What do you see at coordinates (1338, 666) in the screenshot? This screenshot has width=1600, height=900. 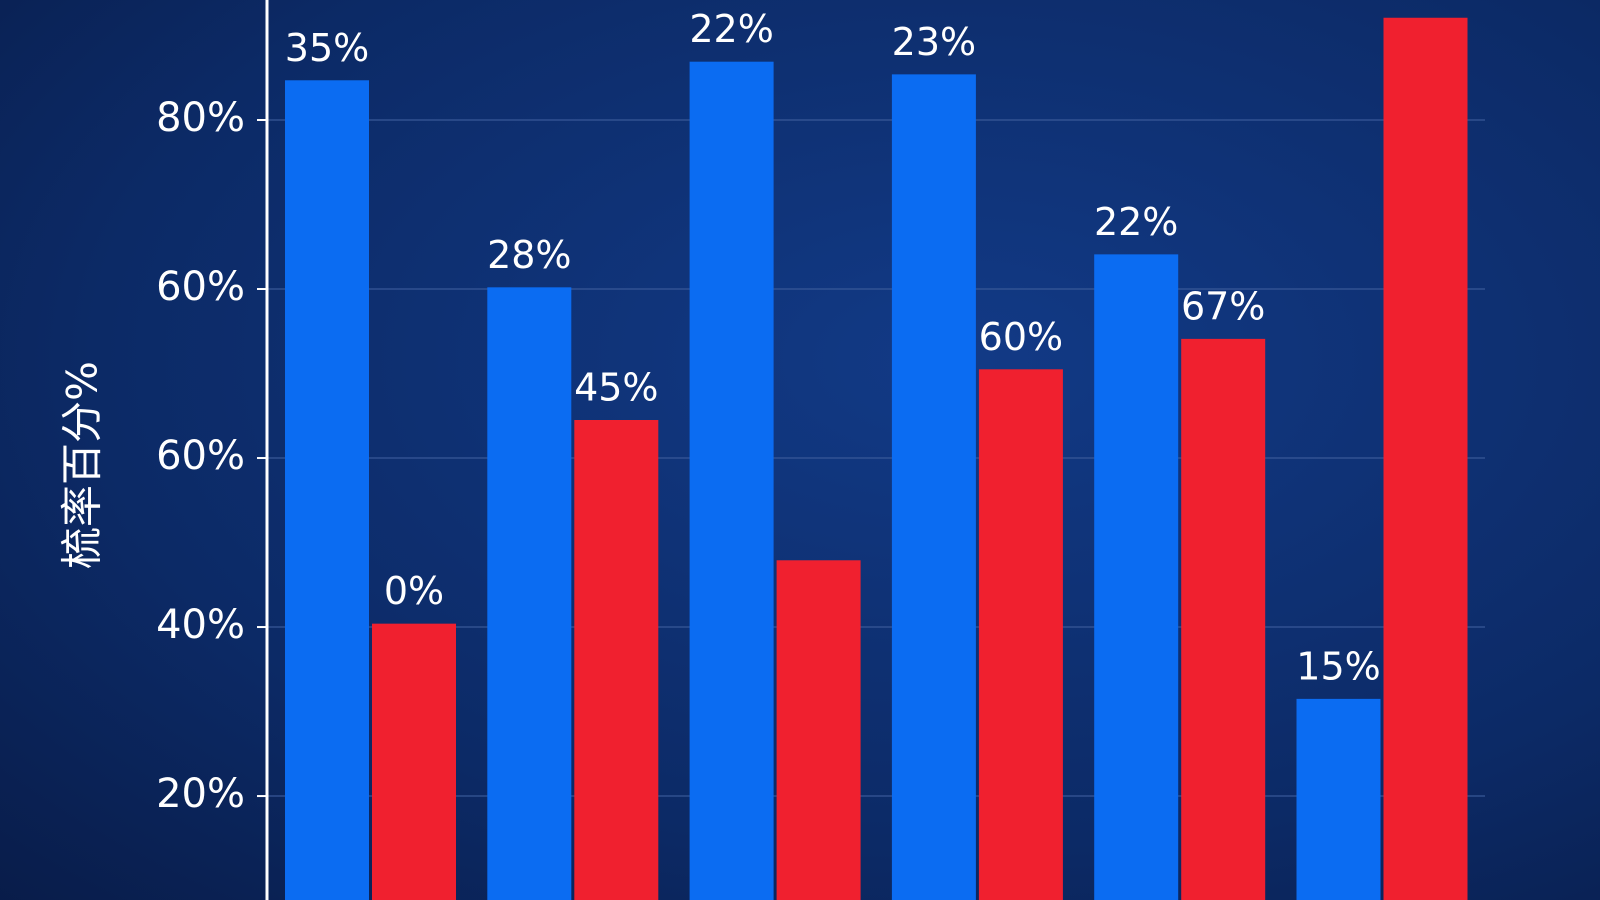 I see `bar-label: 15%` at bounding box center [1338, 666].